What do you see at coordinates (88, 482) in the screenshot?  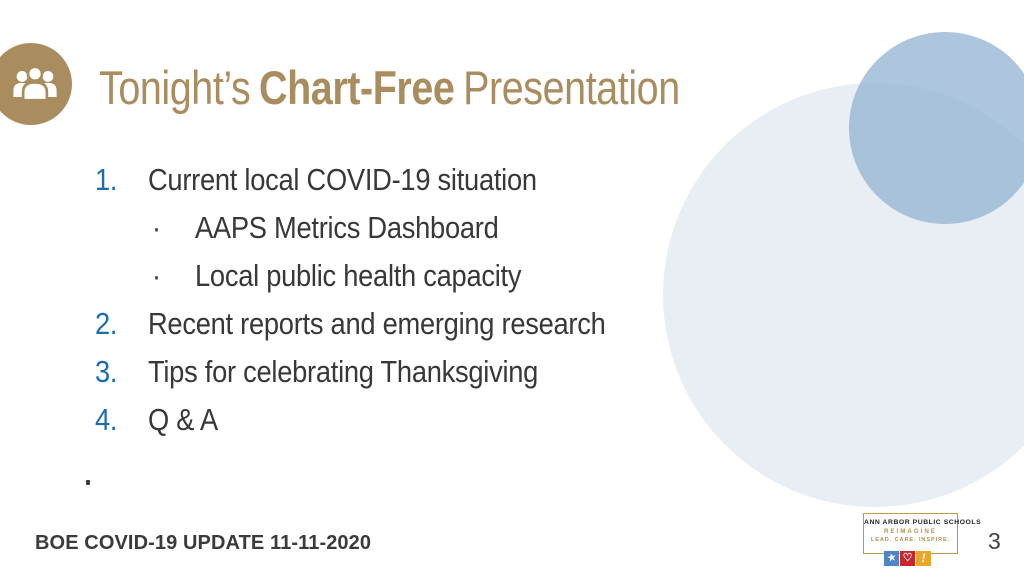 I see `stray-bullet-dot` at bounding box center [88, 482].